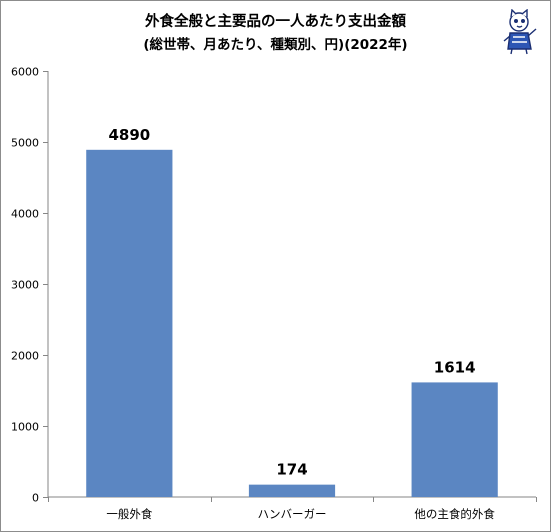 Image resolution: width=551 pixels, height=532 pixels. Describe the element at coordinates (129, 514) in the screenshot. I see `x-tick-label: 一般外食` at that location.